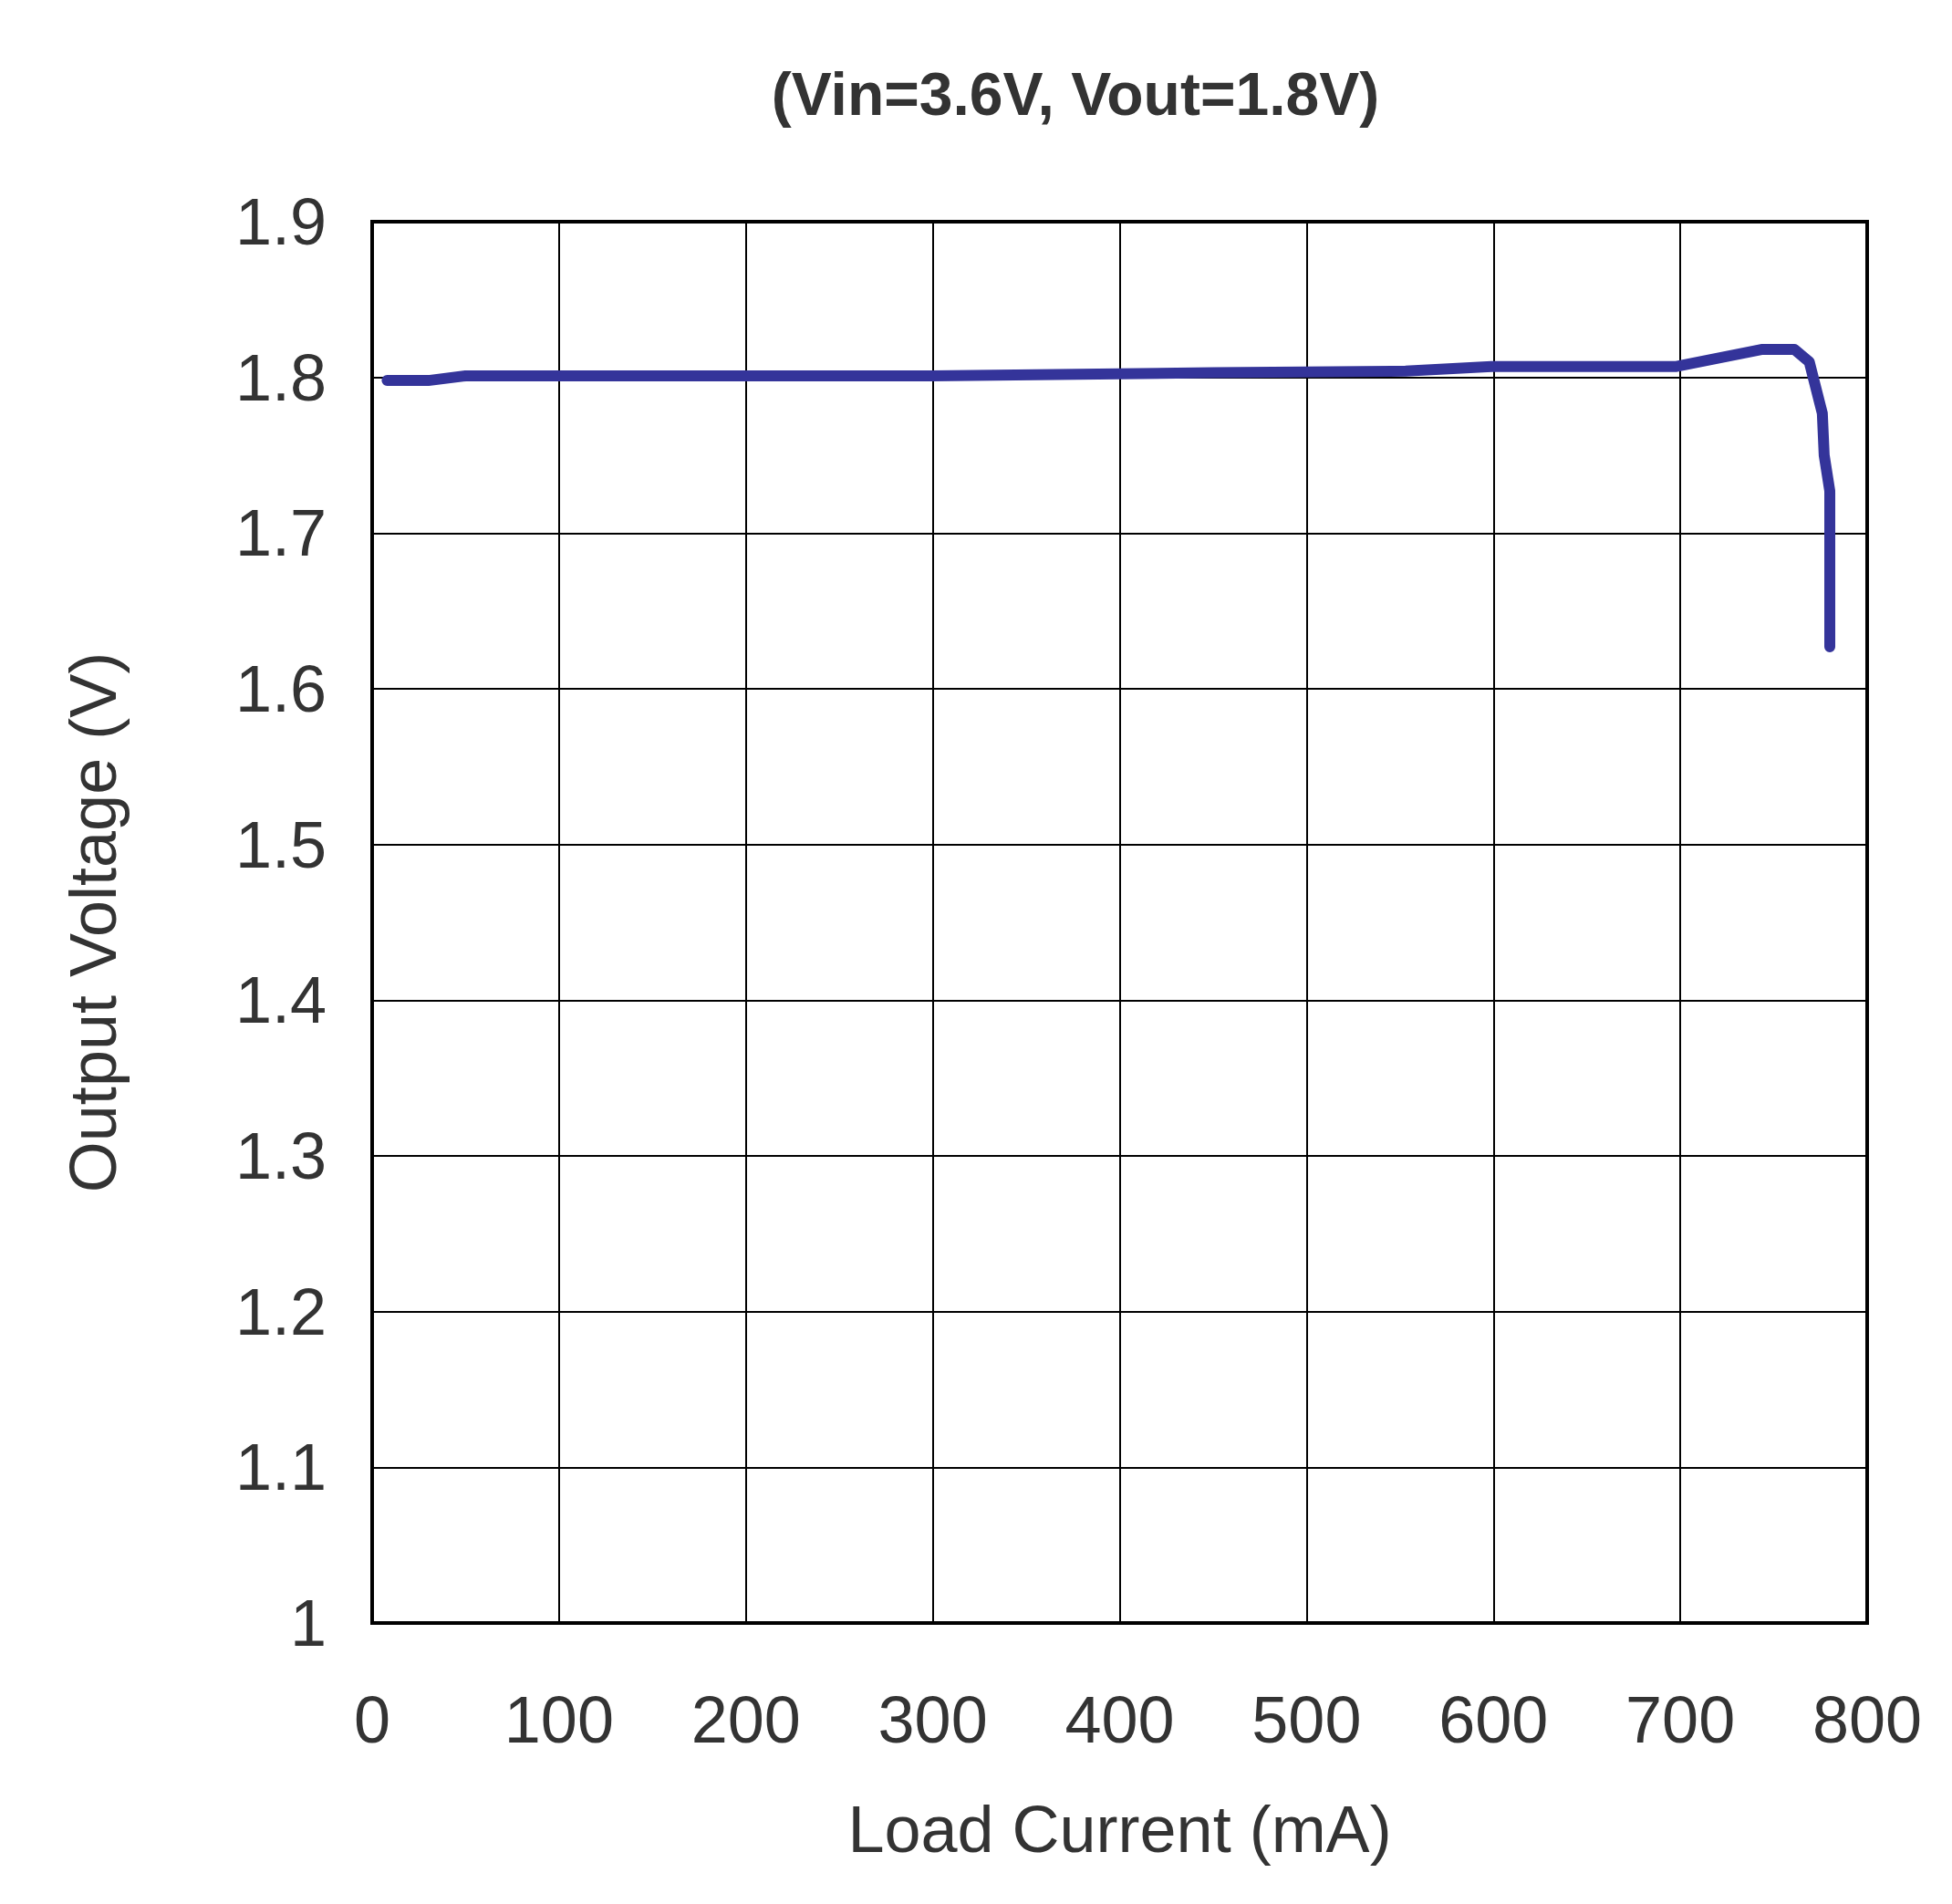 The image size is (1952, 1904). Describe the element at coordinates (93, 922) in the screenshot. I see `y-axis-title: Output Voltage (V)` at that location.